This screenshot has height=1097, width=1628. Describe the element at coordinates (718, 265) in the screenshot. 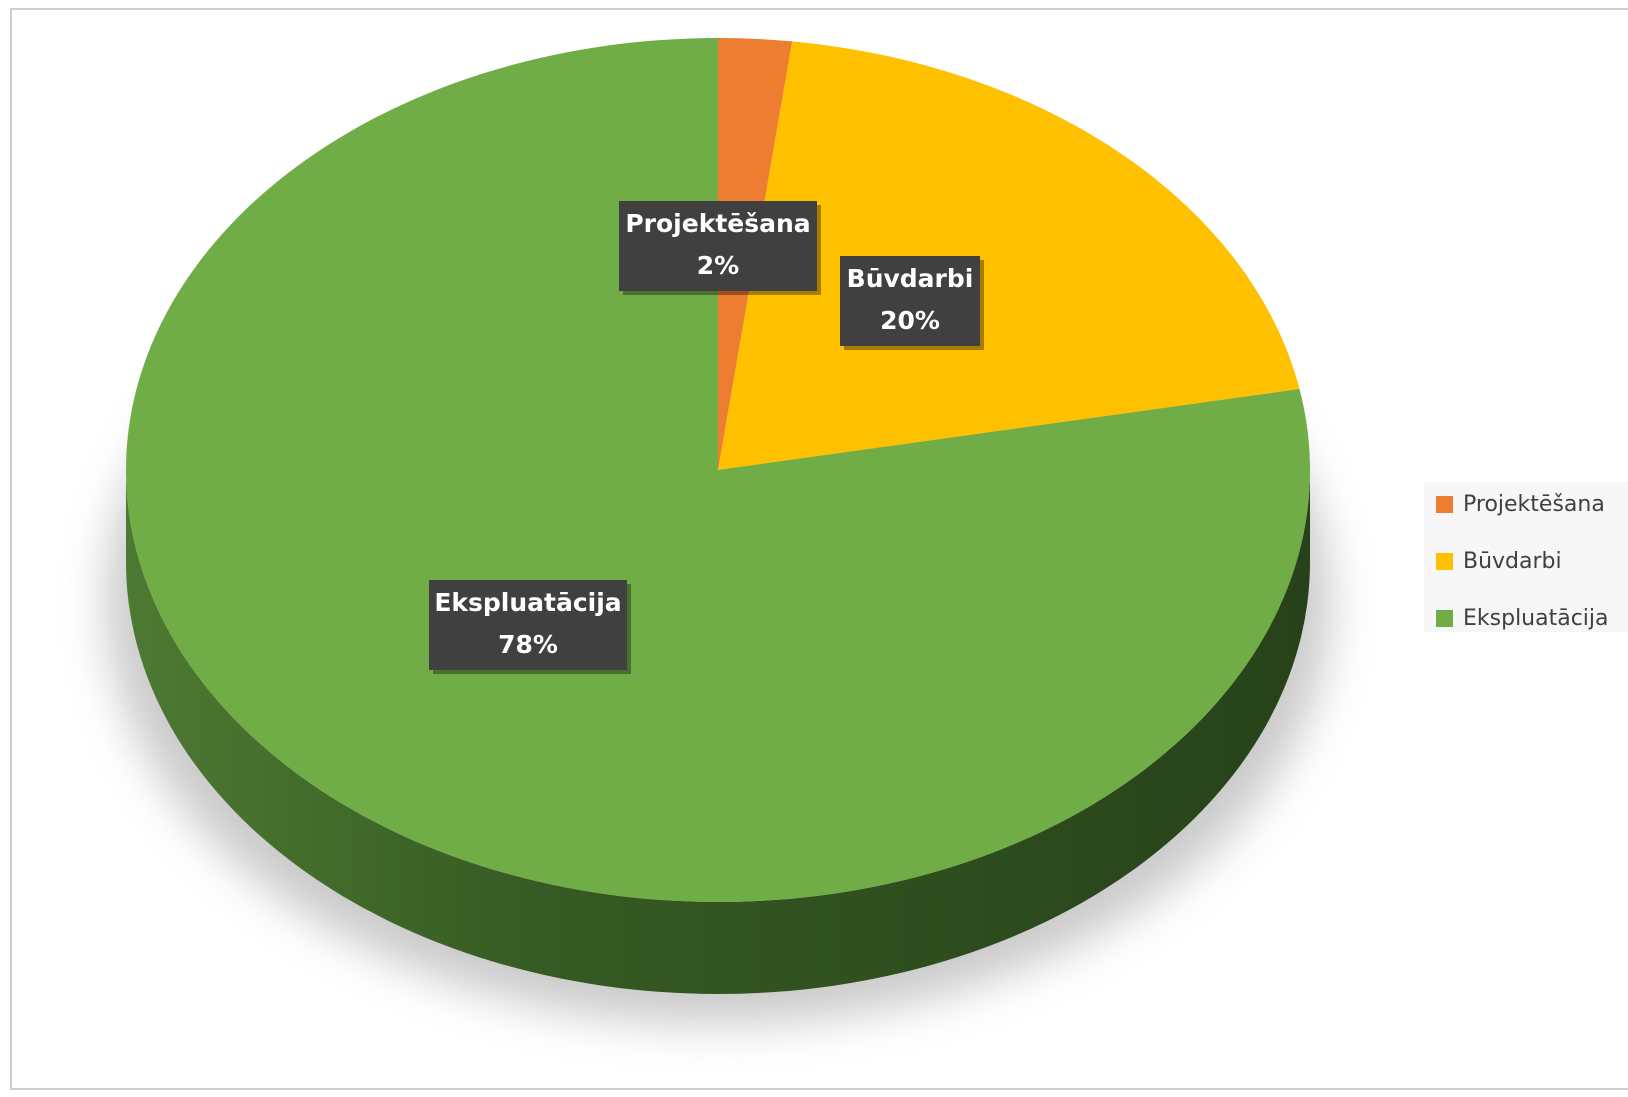

I see `data-label-value: 2%` at that location.